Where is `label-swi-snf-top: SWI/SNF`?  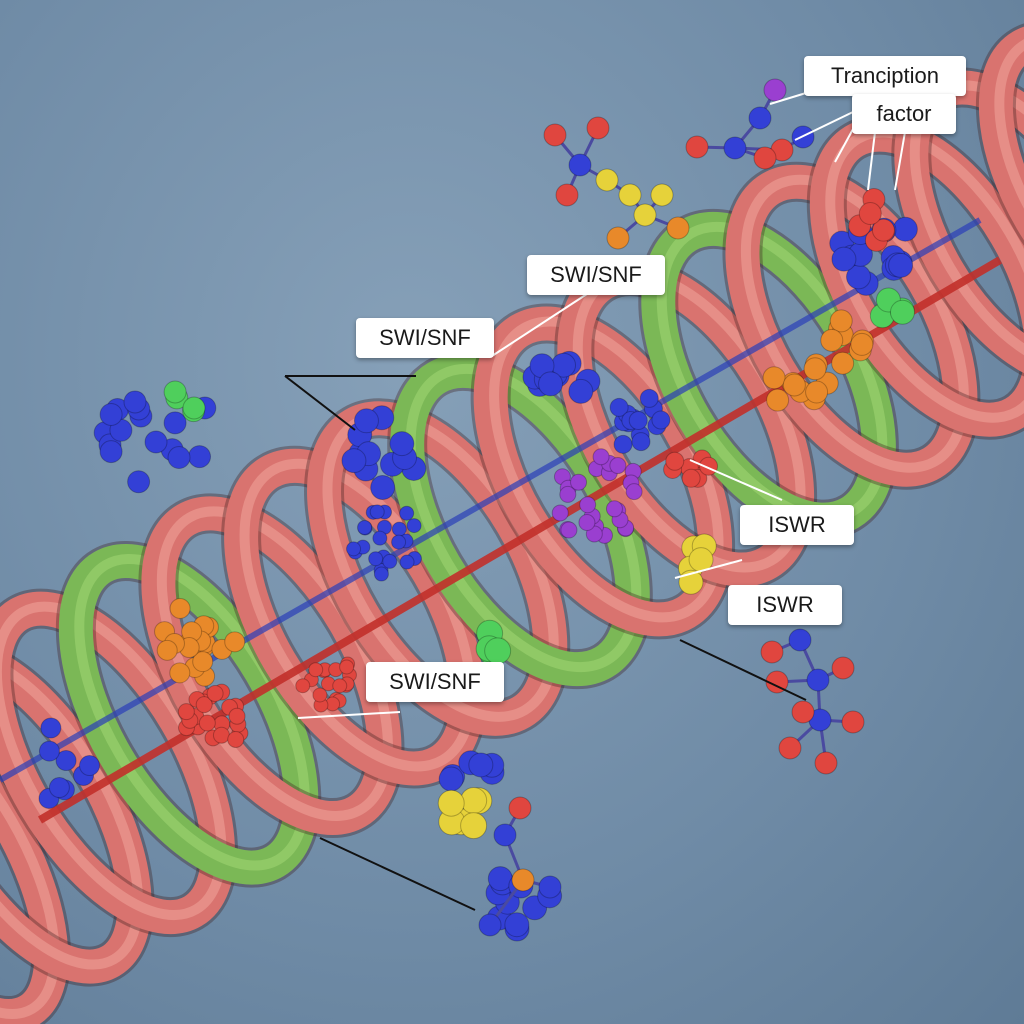
label-swi-snf-top: SWI/SNF is located at coordinates (596, 275).